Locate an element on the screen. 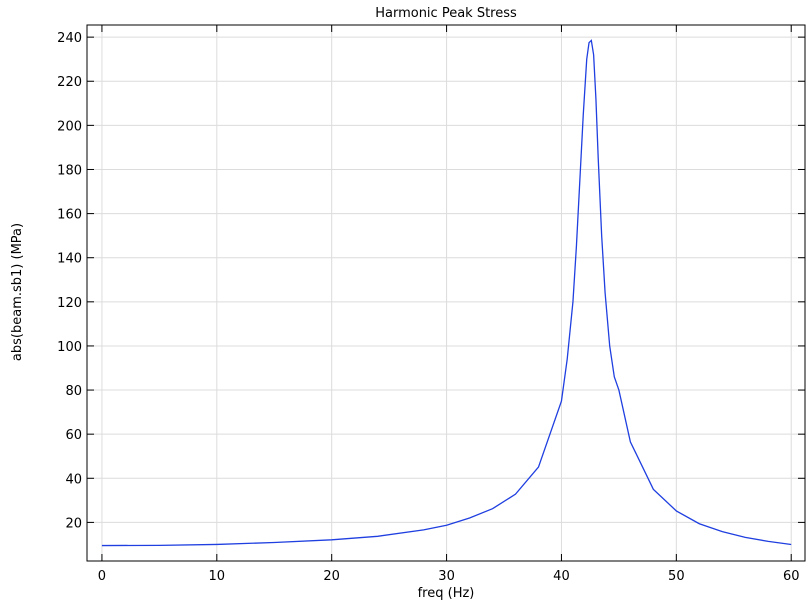 This screenshot has width=806, height=605. x-tick-label: 50 is located at coordinates (676, 576).